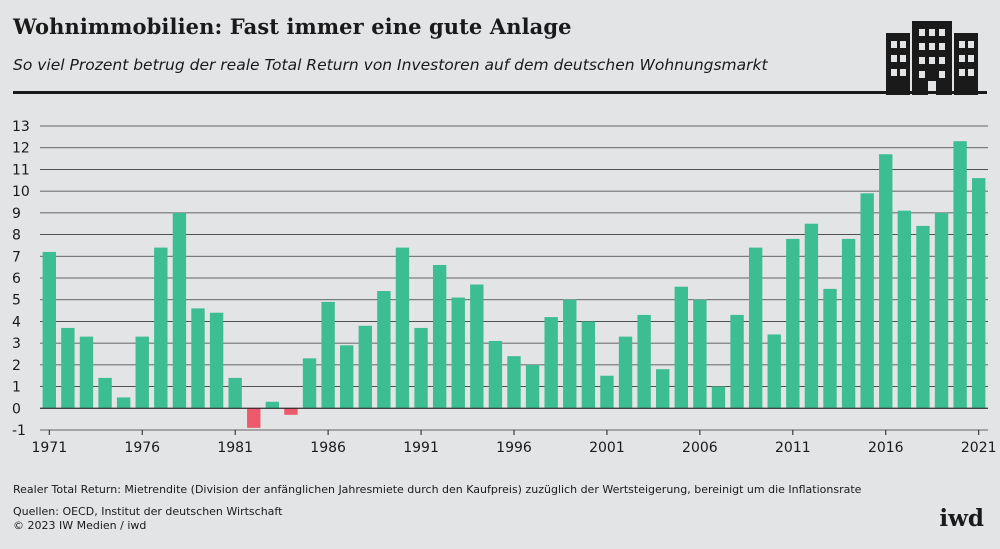  What do you see at coordinates (793, 323) in the screenshot?
I see `bar-2011` at bounding box center [793, 323].